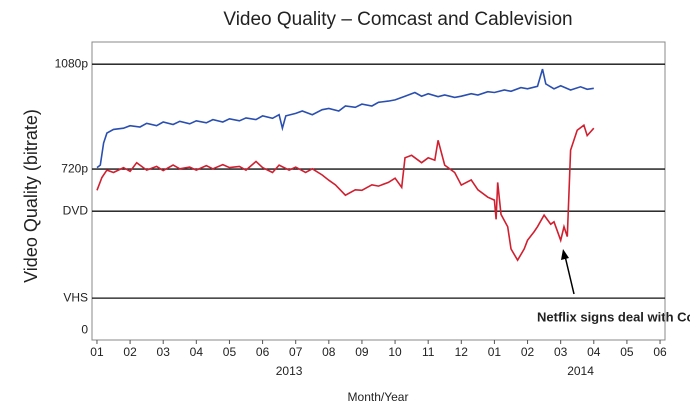 The image size is (690, 418). What do you see at coordinates (84, 329) in the screenshot?
I see `y-tick-label: 0` at bounding box center [84, 329].